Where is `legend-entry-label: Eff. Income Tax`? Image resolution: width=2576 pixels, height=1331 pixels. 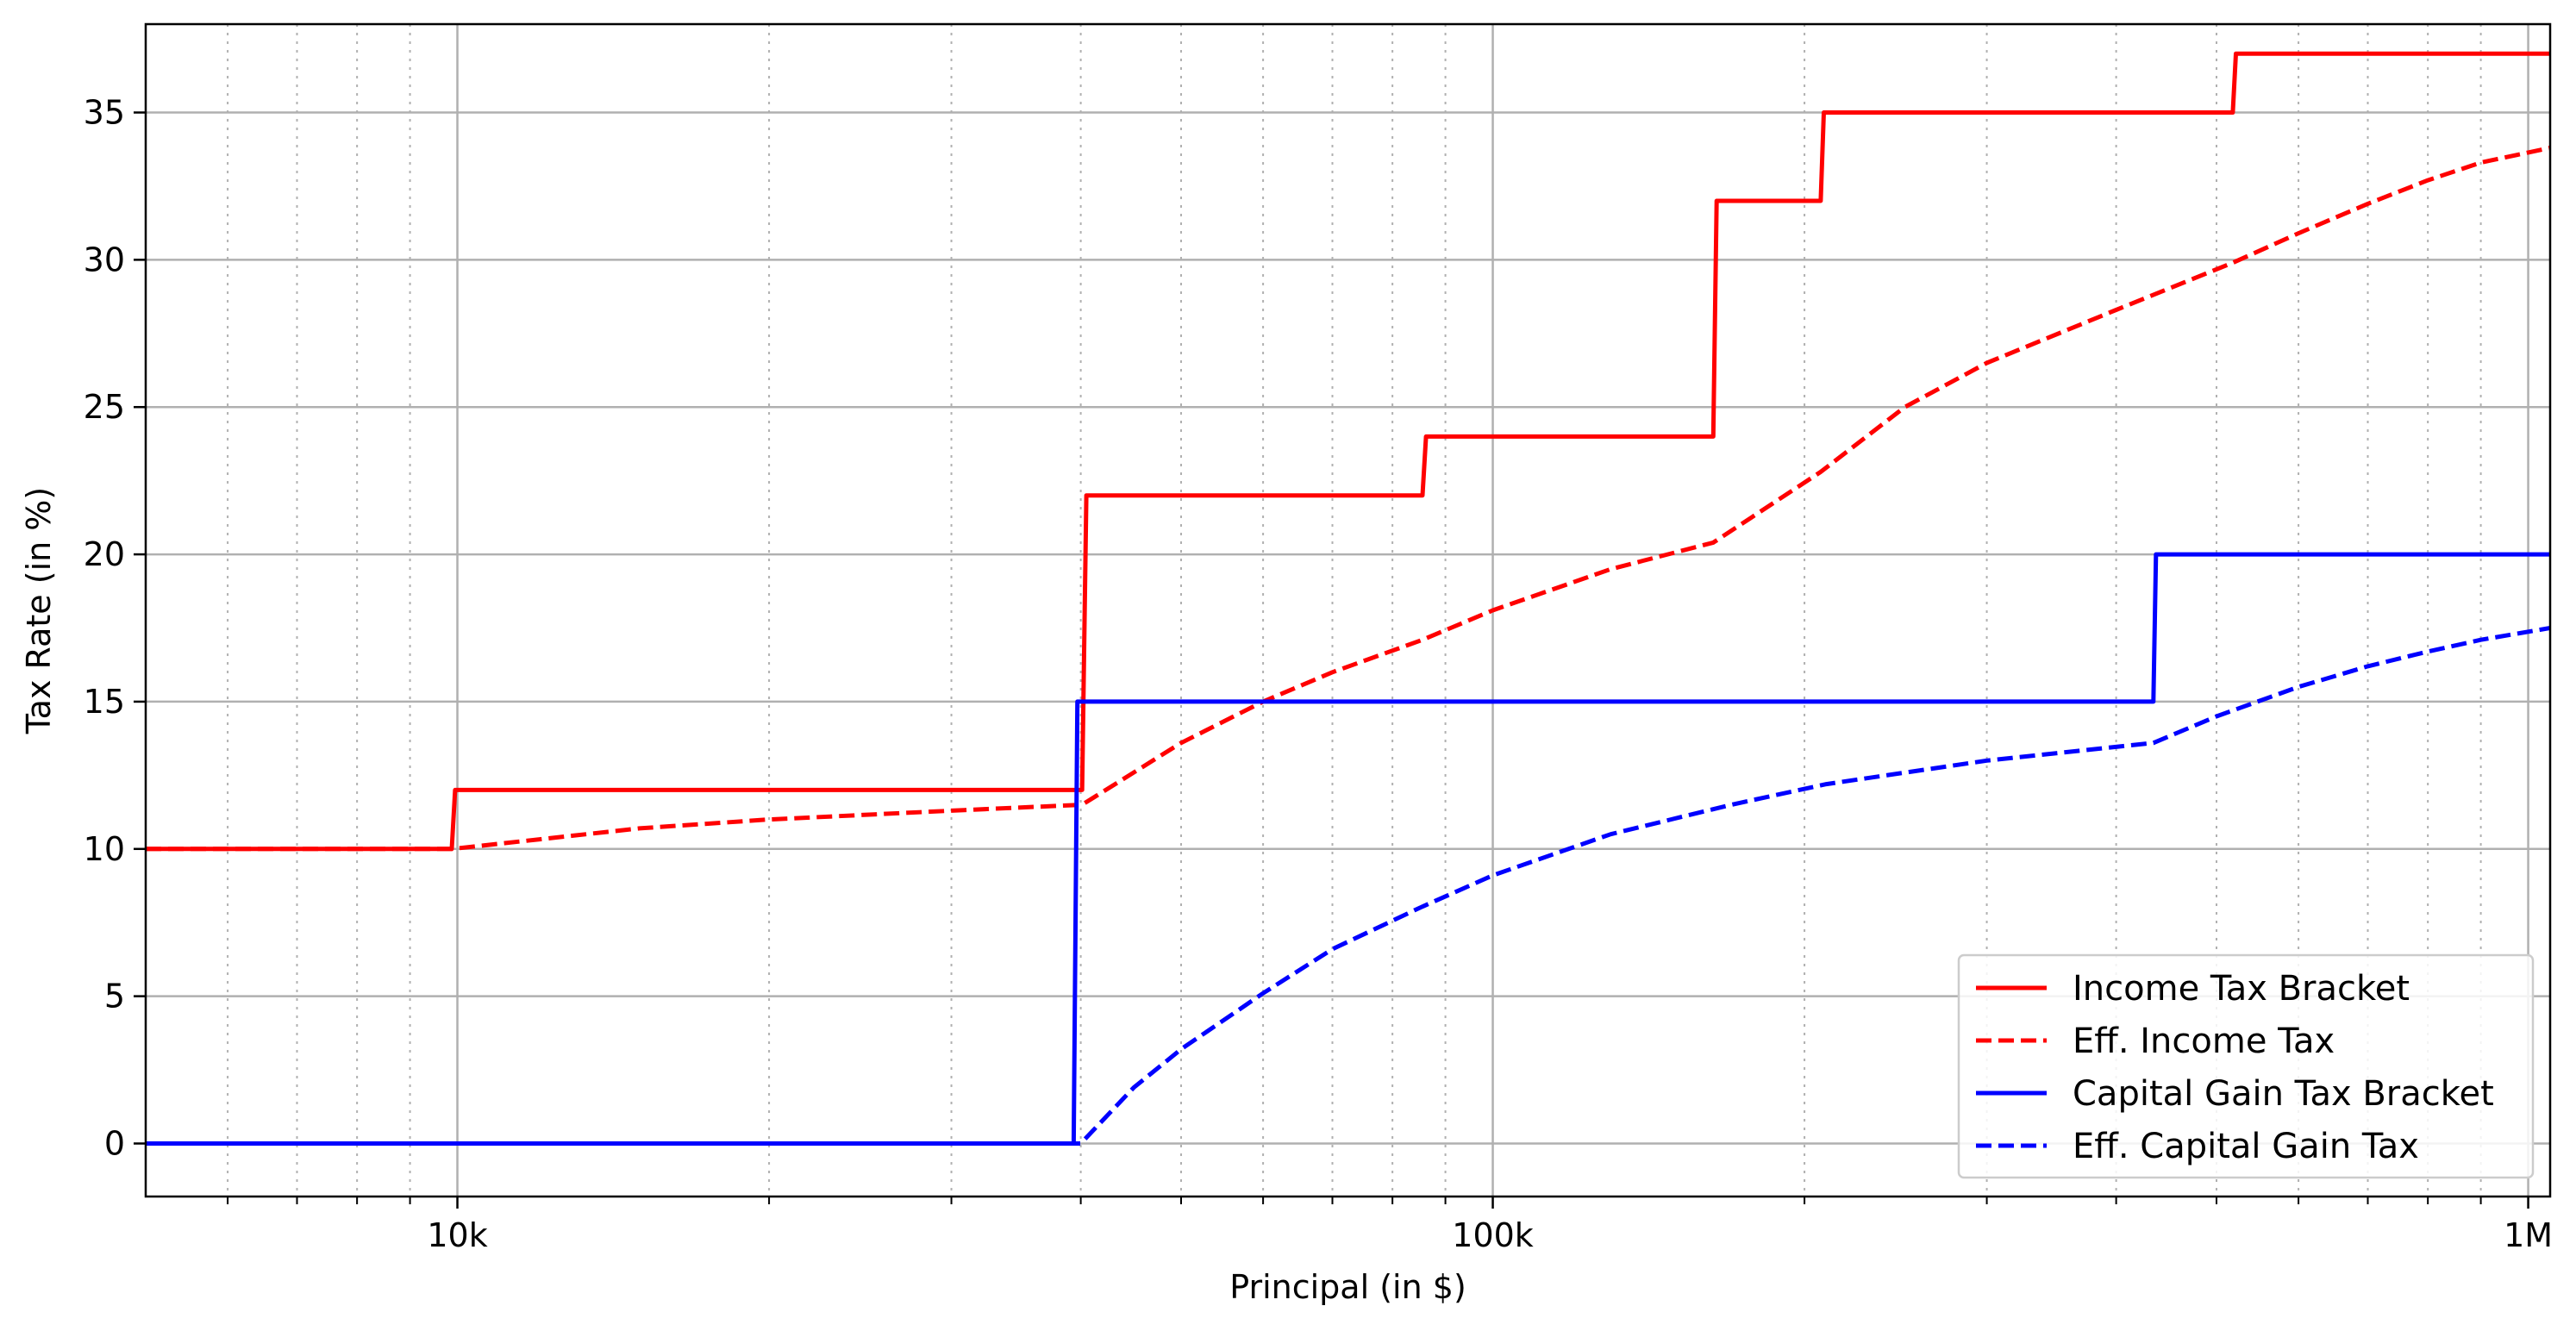
legend-entry-label: Eff. Income Tax is located at coordinates (2204, 1041).